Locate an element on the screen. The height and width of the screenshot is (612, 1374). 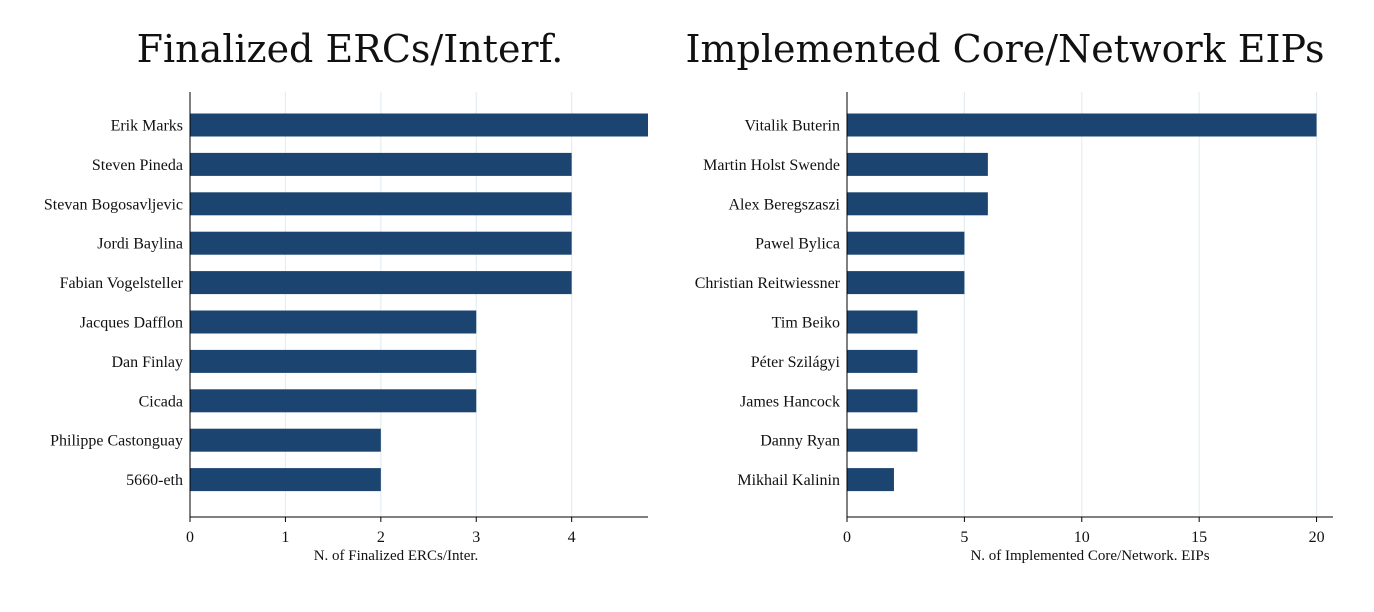
x-tick-label: 10 is located at coordinates (1082, 537).